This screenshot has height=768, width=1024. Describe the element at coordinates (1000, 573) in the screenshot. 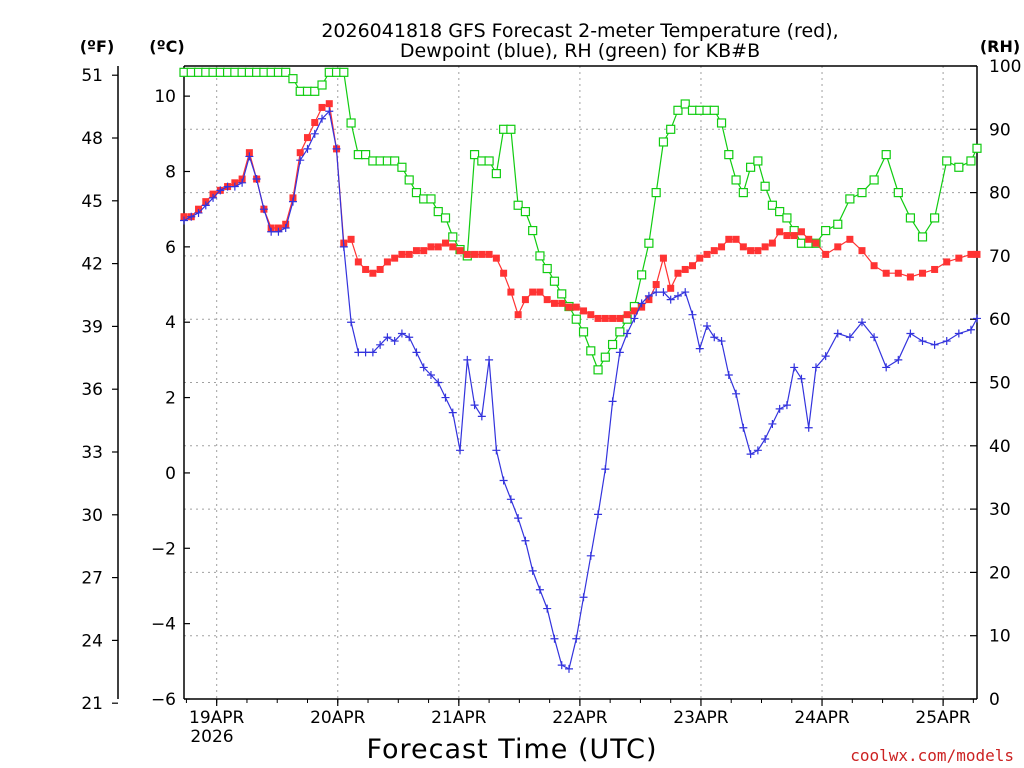

I see `rh-tick-label: 20` at that location.